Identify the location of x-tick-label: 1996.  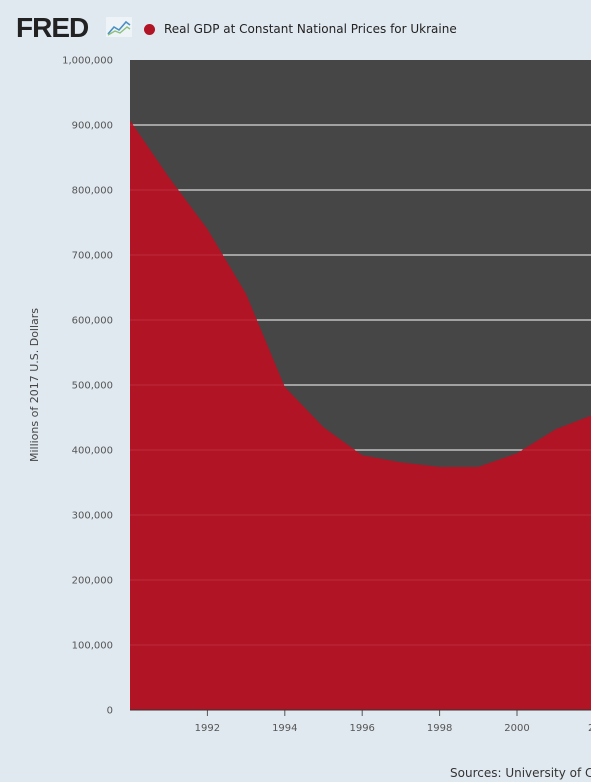
(361, 728).